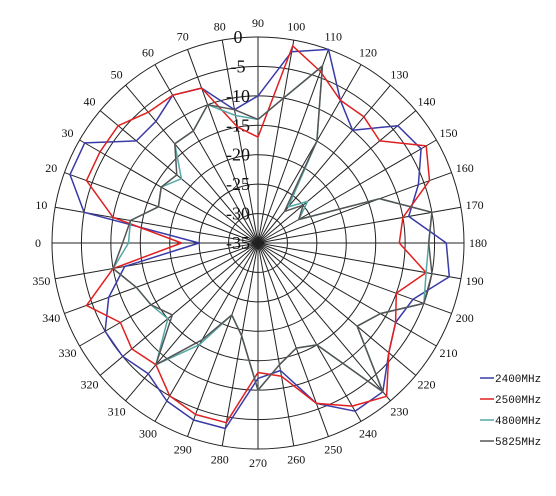 This screenshot has height=496, width=556. Describe the element at coordinates (183, 450) in the screenshot. I see `angle-tick-label: 290` at that location.